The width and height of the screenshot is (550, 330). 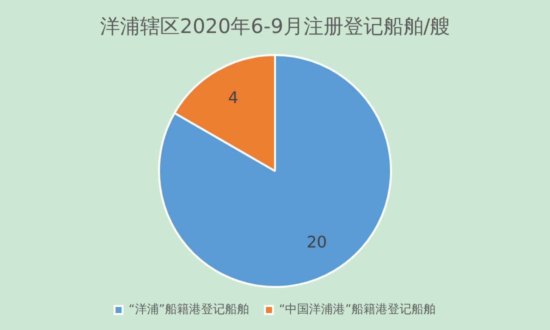 What do you see at coordinates (233, 97) in the screenshot?
I see `data-label: 4` at bounding box center [233, 97].